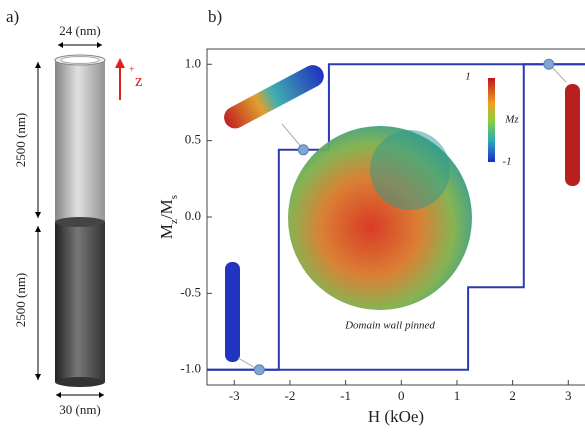 Image resolution: width=585 pixels, height=432 pixels. What do you see at coordinates (215, 16) in the screenshot?
I see `panel-label: b)` at bounding box center [215, 16].